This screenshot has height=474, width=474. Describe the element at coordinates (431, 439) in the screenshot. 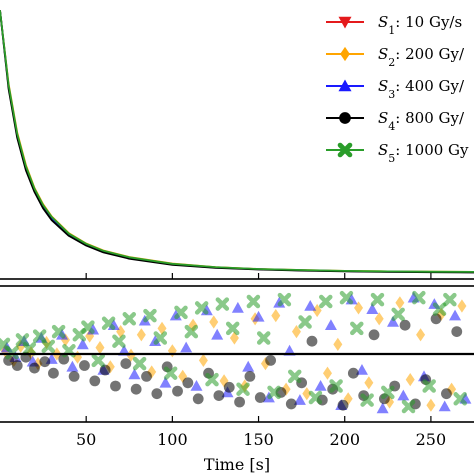

I see `x-tick-label: 250` at that location.